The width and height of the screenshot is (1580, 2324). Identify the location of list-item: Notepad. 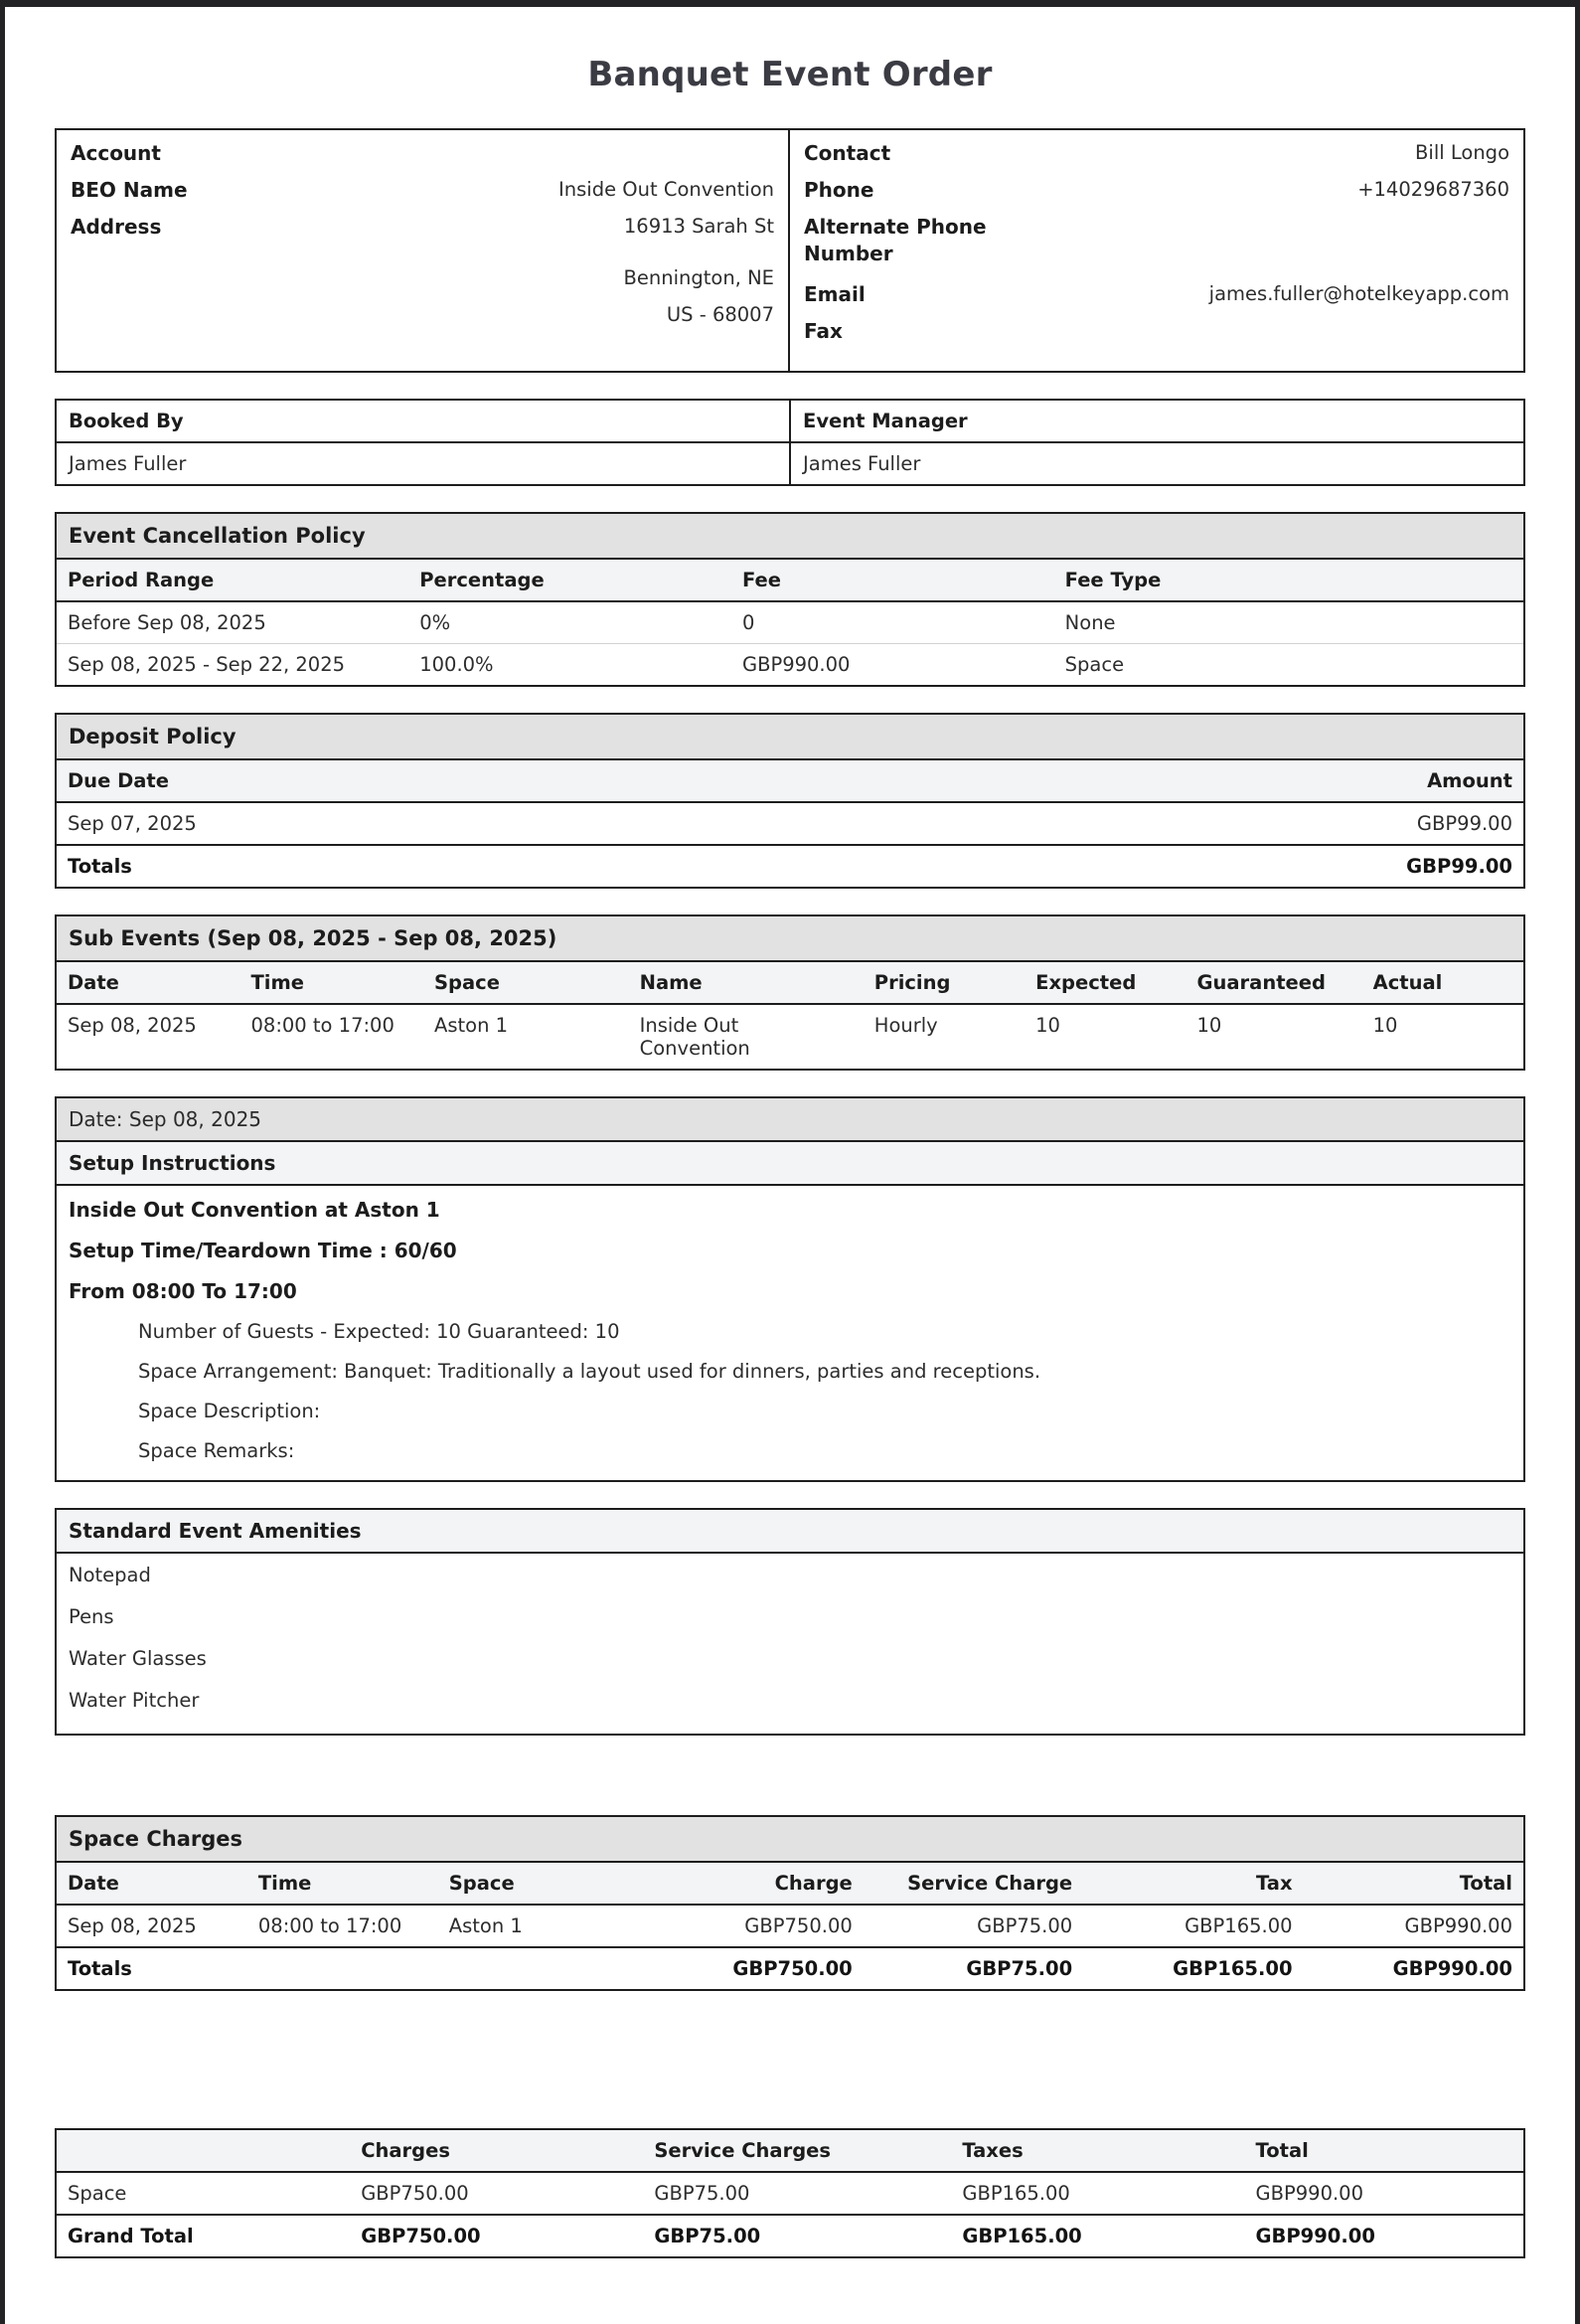
(110, 1575).